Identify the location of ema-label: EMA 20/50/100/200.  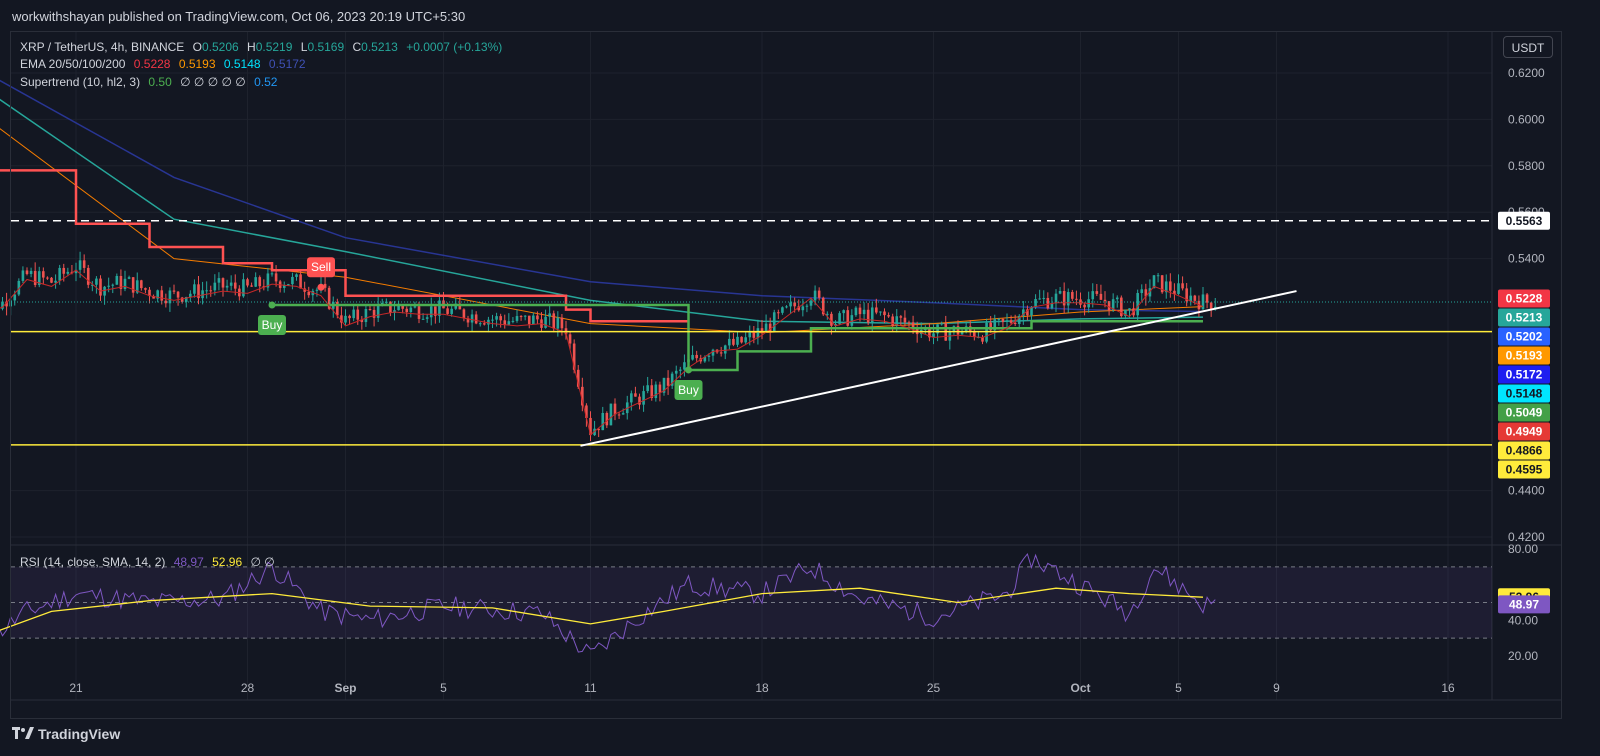
(73, 64).